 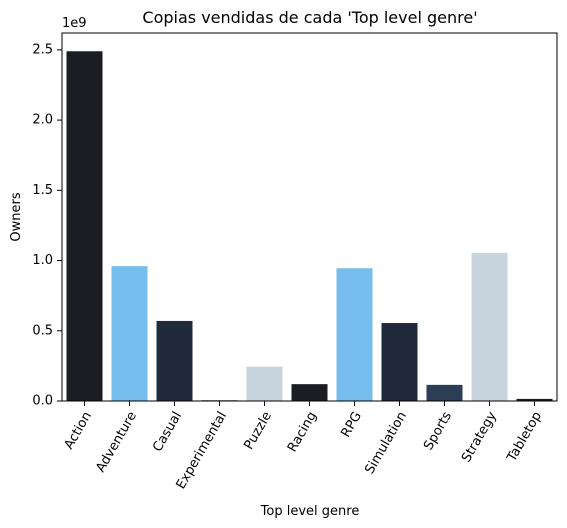 I want to click on y-axis-label: Owners, so click(x=16, y=216).